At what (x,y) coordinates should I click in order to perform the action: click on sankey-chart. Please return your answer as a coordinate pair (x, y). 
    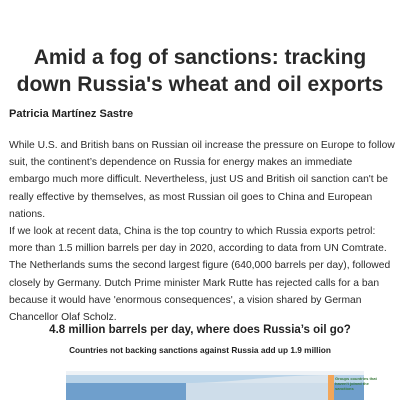
    Looking at the image, I should click on (215, 385).